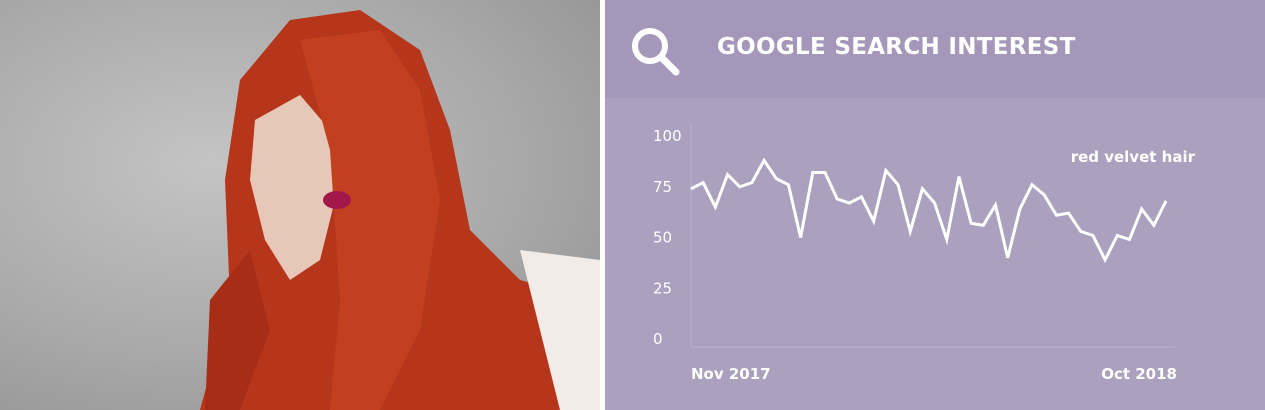 This screenshot has width=1265, height=410. Describe the element at coordinates (662, 238) in the screenshot. I see `y-tick-label: 50` at that location.